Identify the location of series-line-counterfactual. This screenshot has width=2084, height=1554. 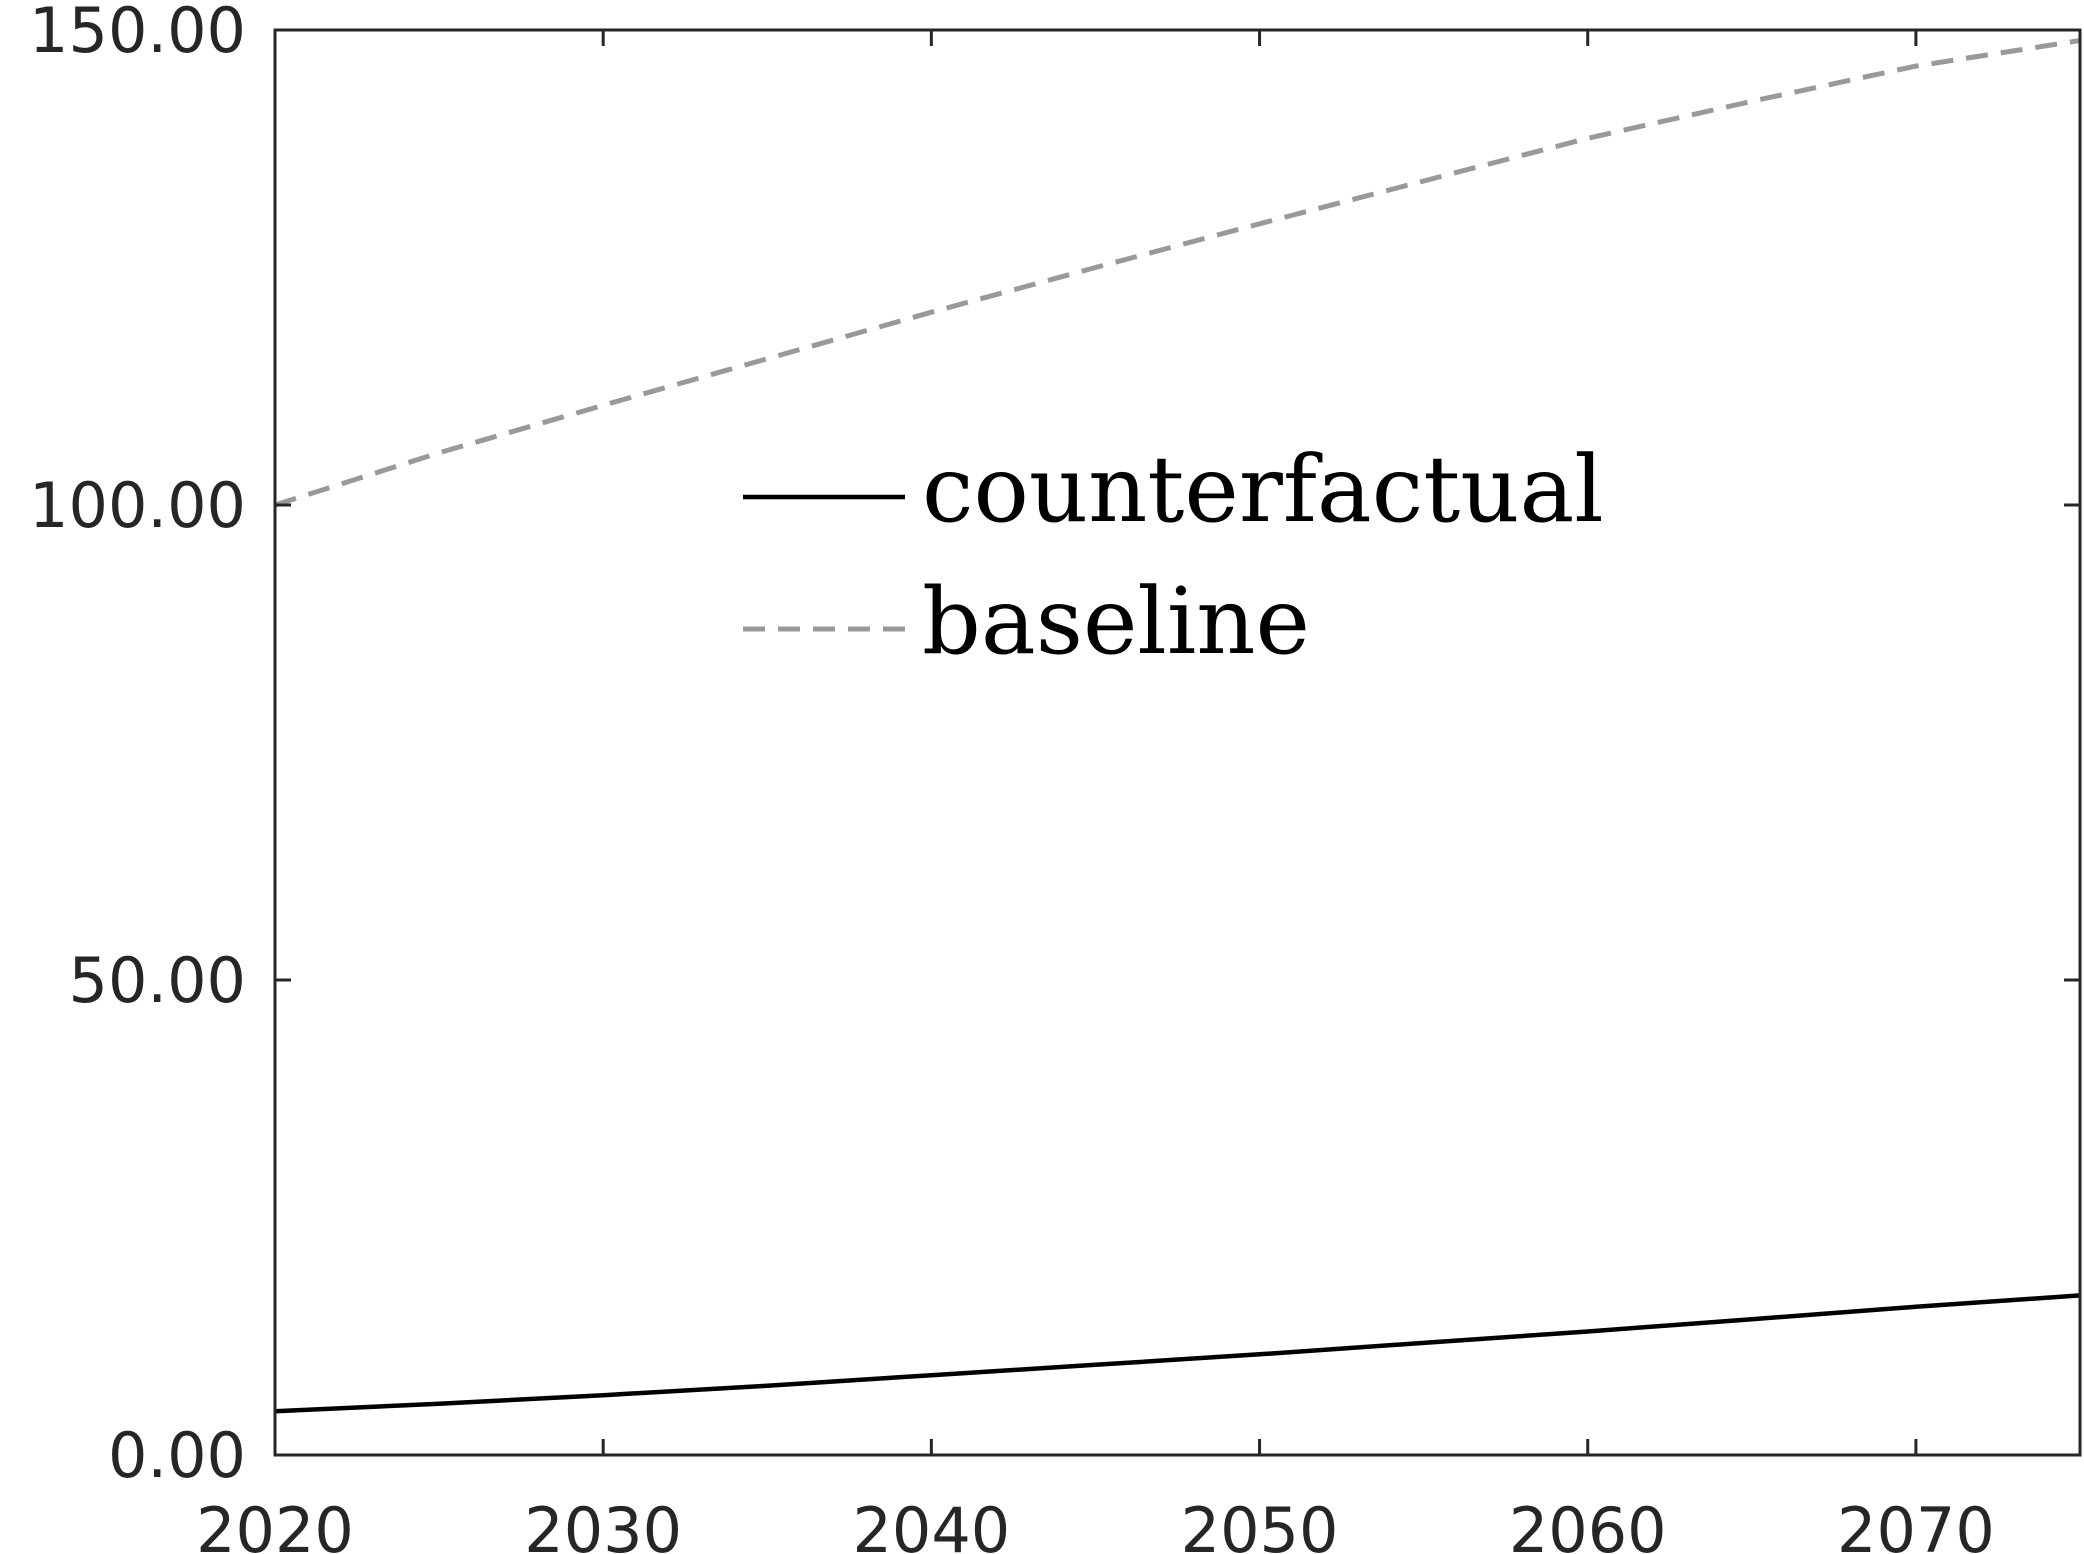
(1177, 1353).